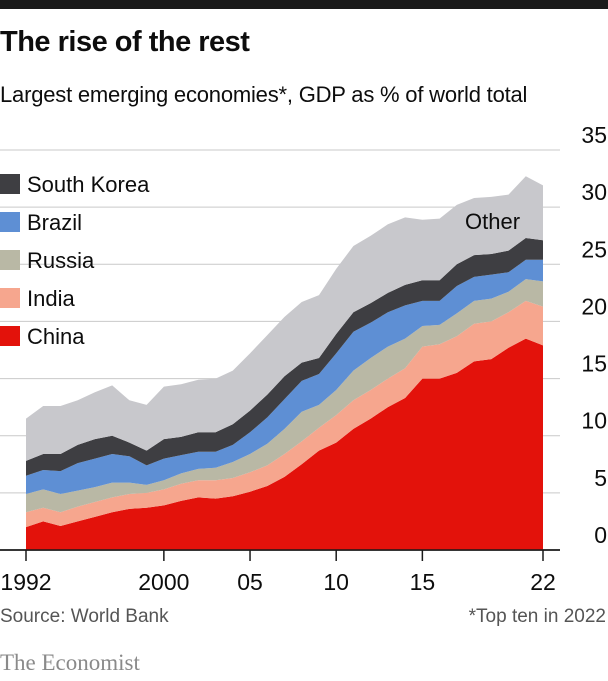  Describe the element at coordinates (543, 582) in the screenshot. I see `x-tick-label: 22` at that location.